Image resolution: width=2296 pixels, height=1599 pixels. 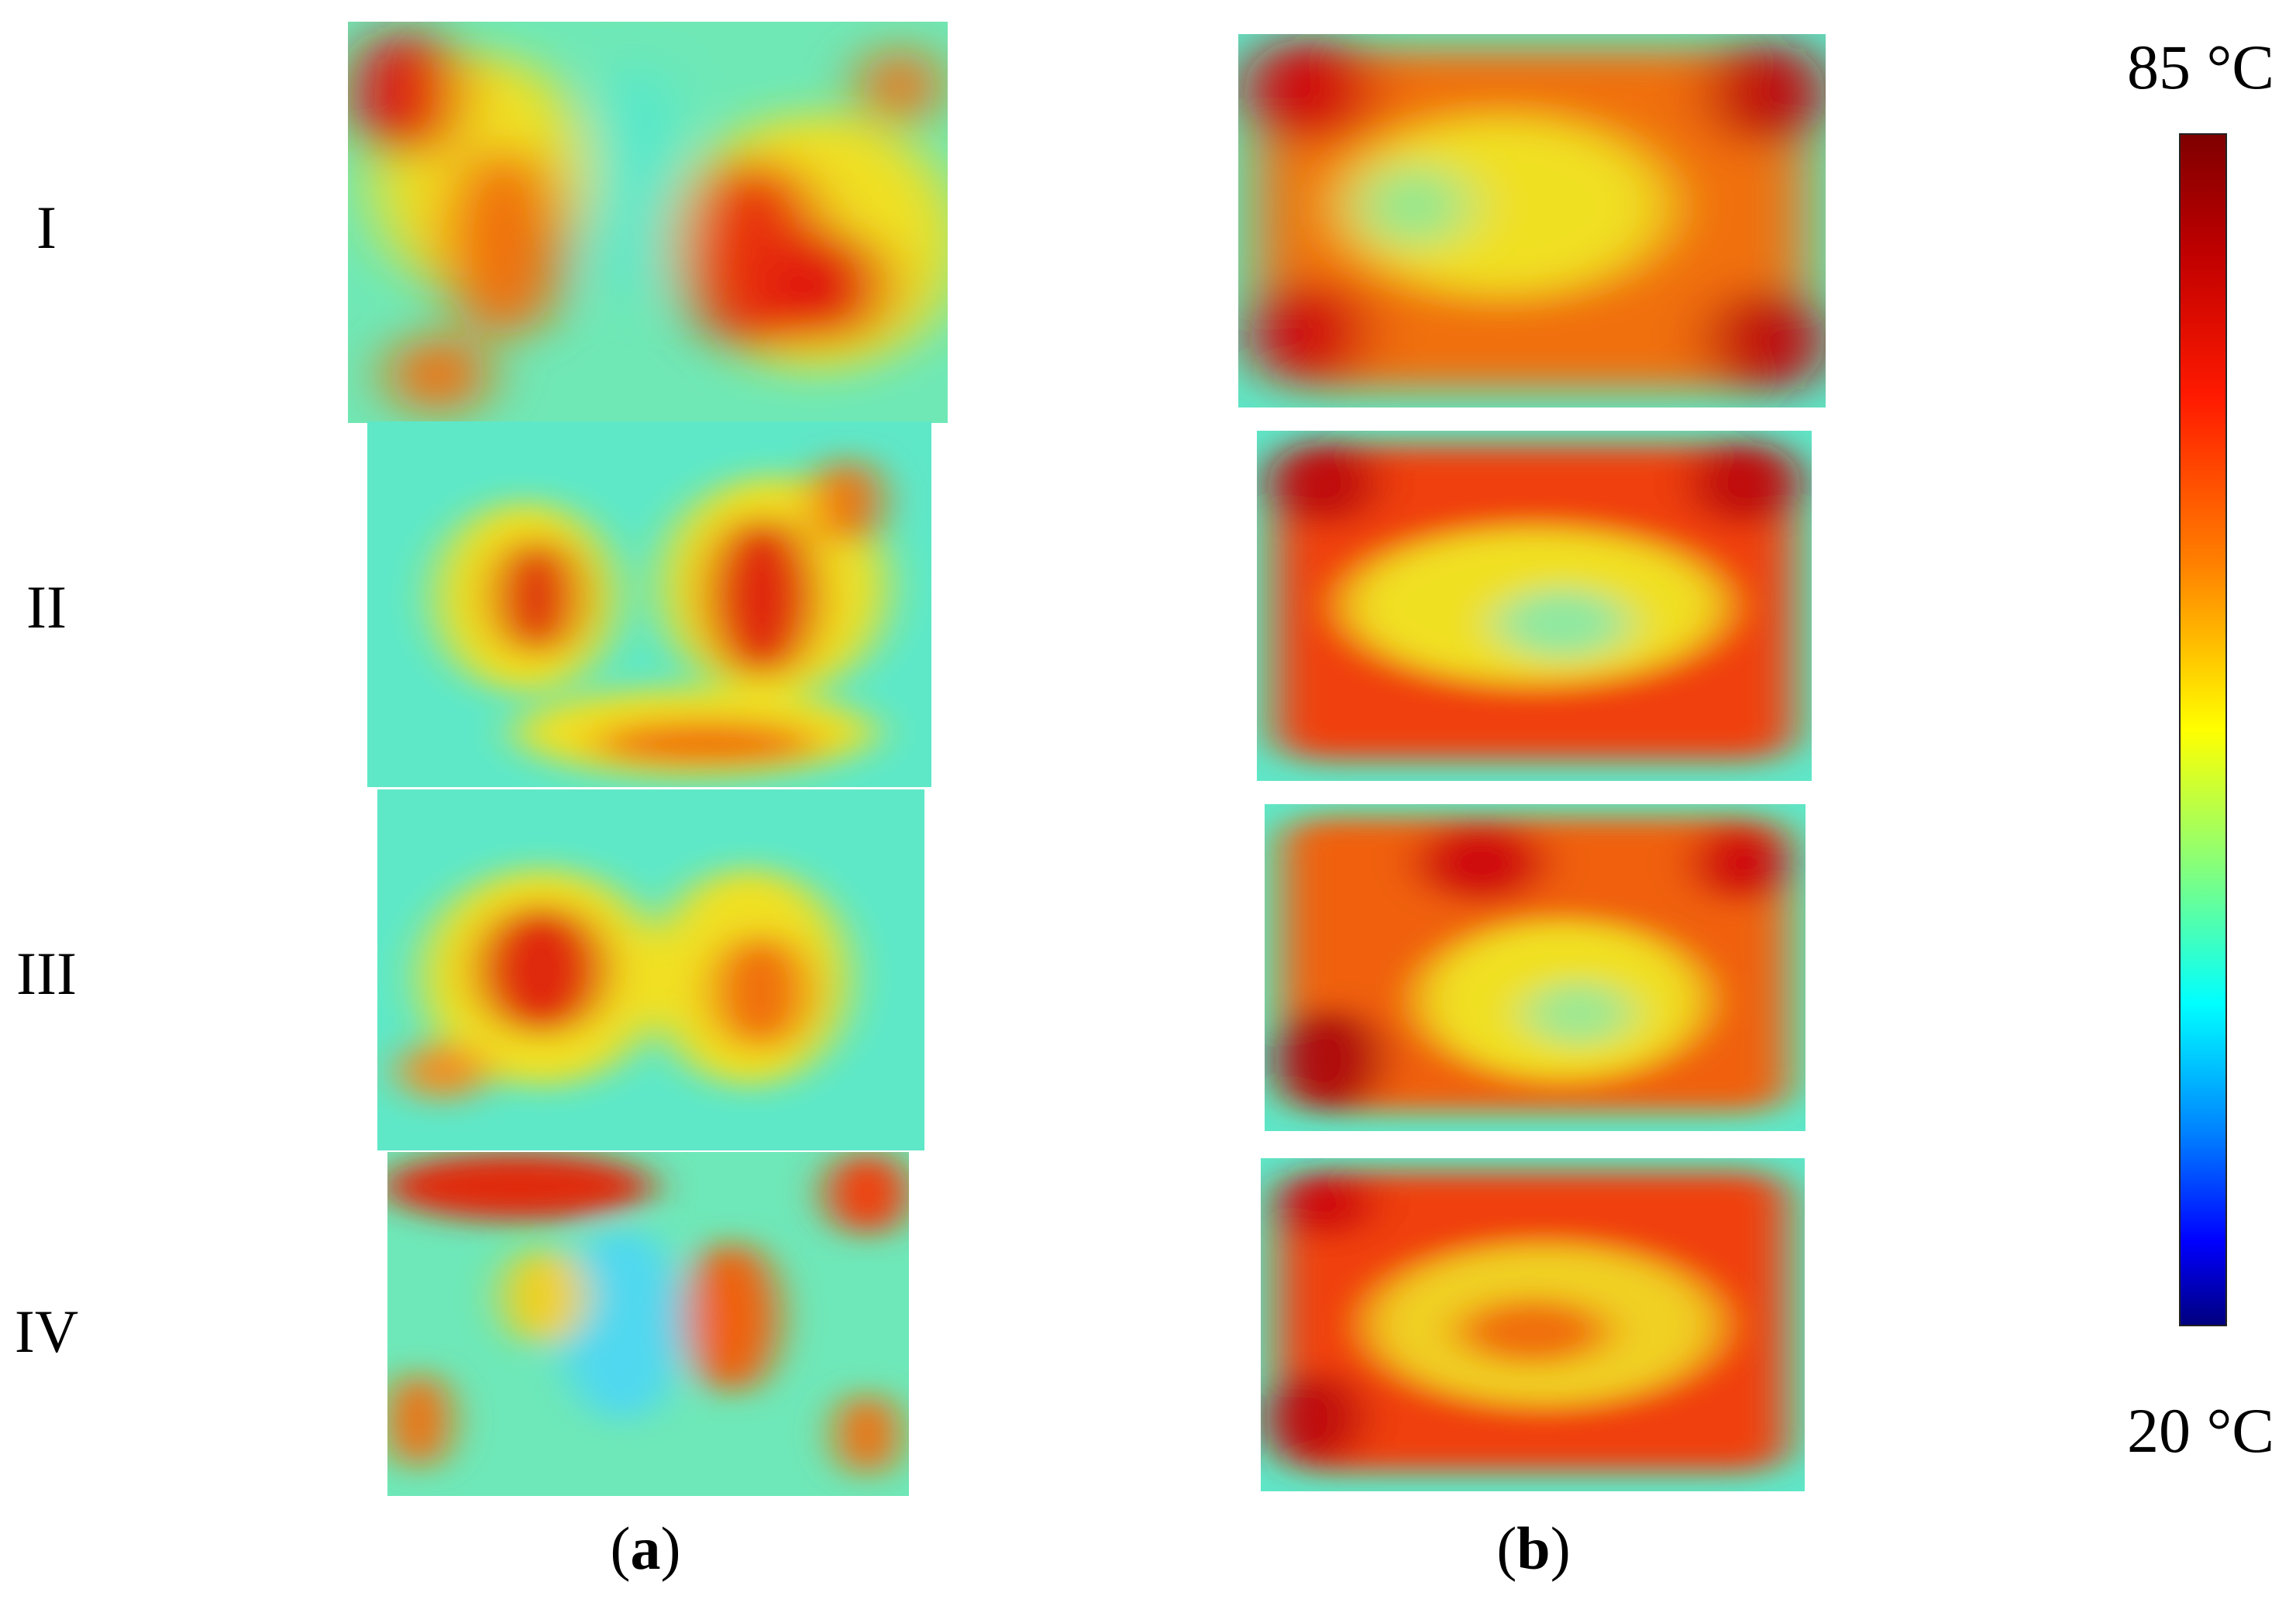 I want to click on colorbar-min-label: 20 °C, so click(x=2201, y=1430).